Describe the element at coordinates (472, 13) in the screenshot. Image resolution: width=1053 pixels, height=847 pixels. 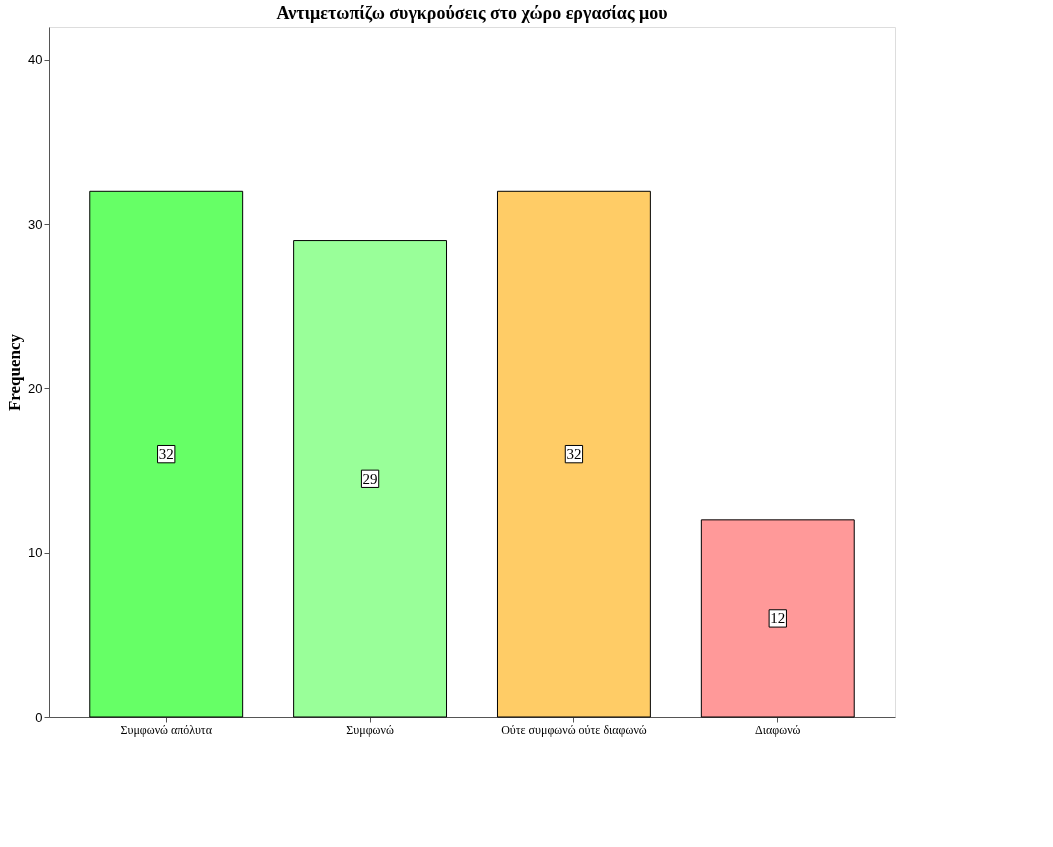
I see `chart-title: Αντιμετωπίζω συγκρούσεις στο χώρο εργασίας μου` at that location.